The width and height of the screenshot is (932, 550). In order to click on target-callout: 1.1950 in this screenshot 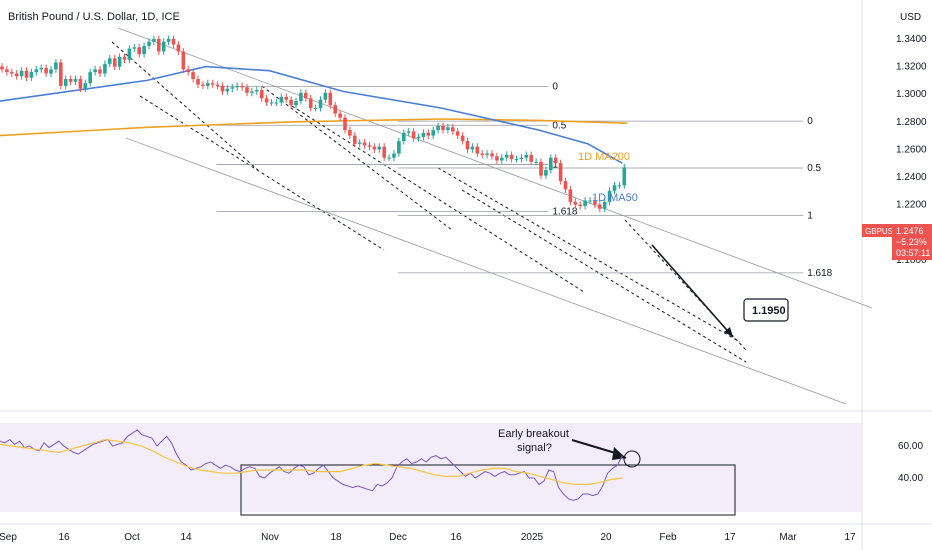, I will do `click(766, 310)`.